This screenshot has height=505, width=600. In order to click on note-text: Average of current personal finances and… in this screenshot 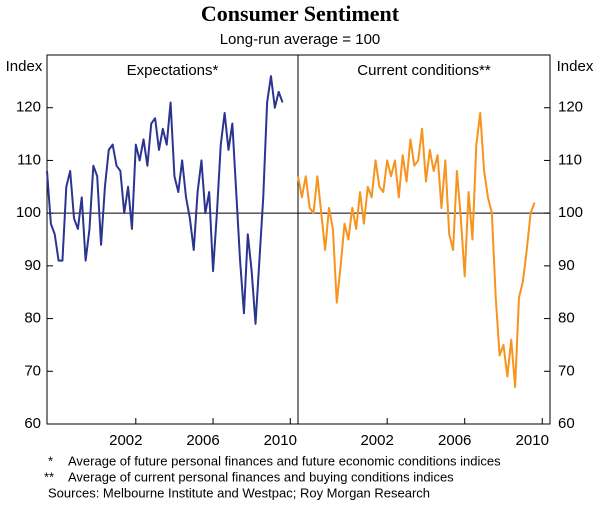, I will do `click(261, 476)`.